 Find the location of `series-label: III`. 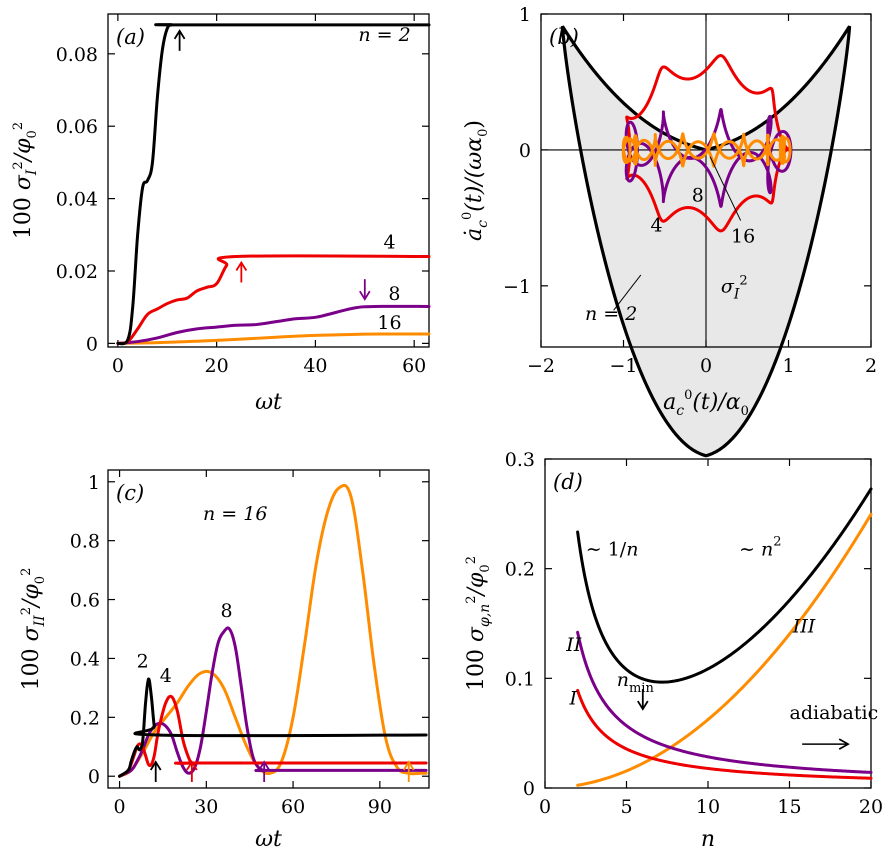

series-label: III is located at coordinates (804, 626).